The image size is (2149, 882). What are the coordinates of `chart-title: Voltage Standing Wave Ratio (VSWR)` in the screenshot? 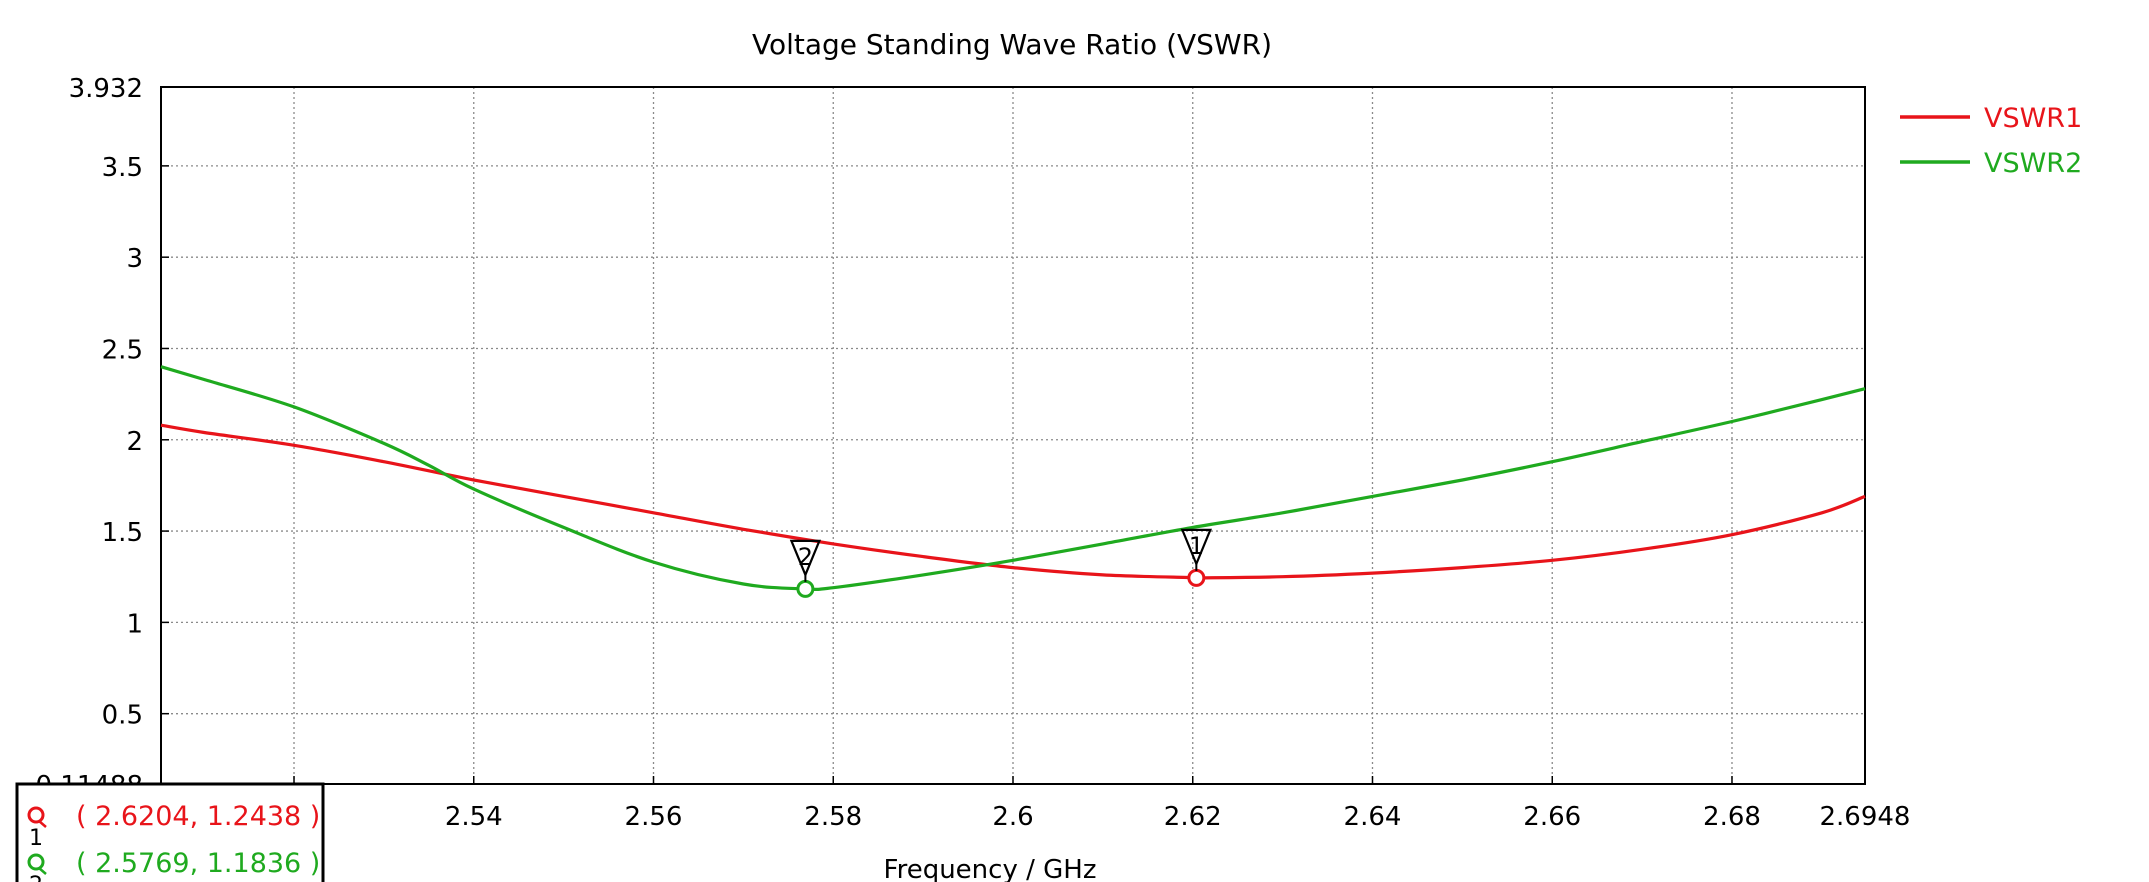 It's located at (1012, 44).